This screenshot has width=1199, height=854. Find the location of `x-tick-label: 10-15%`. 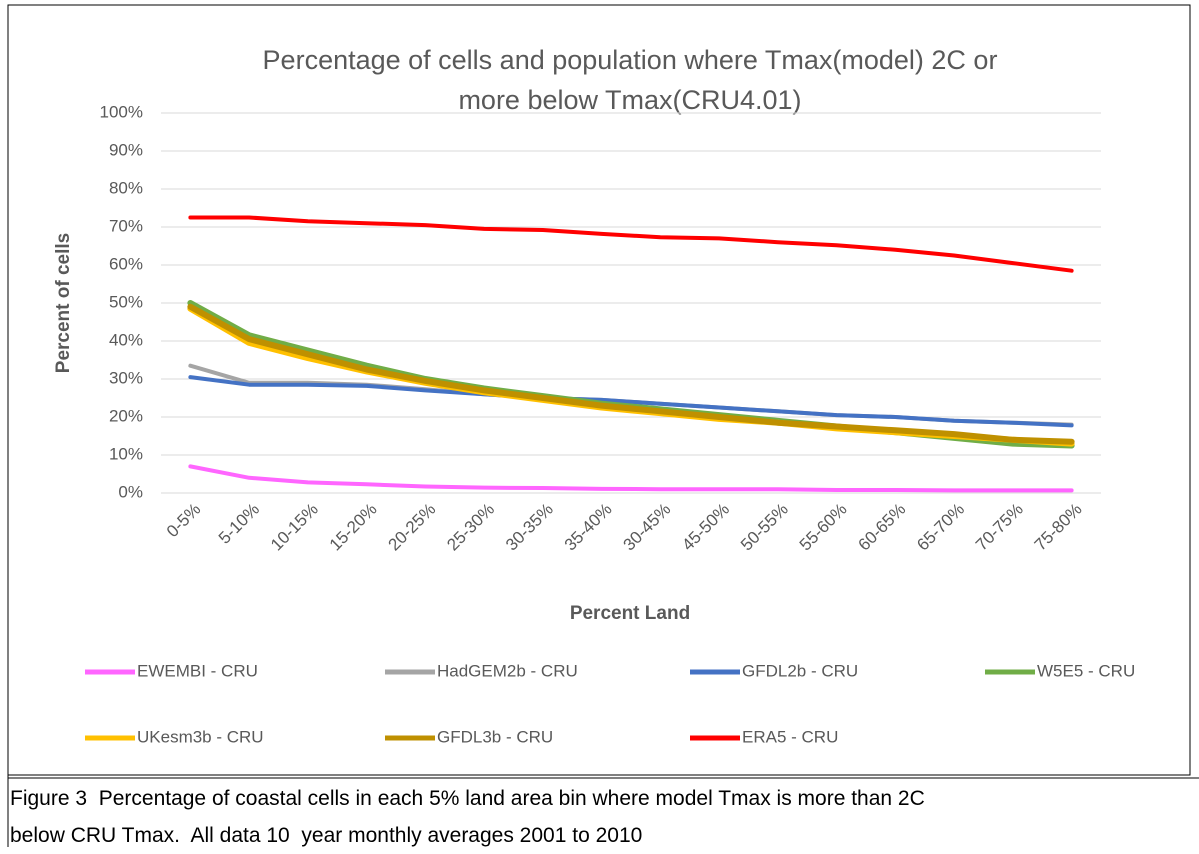

x-tick-label: 10-15% is located at coordinates (294, 527).